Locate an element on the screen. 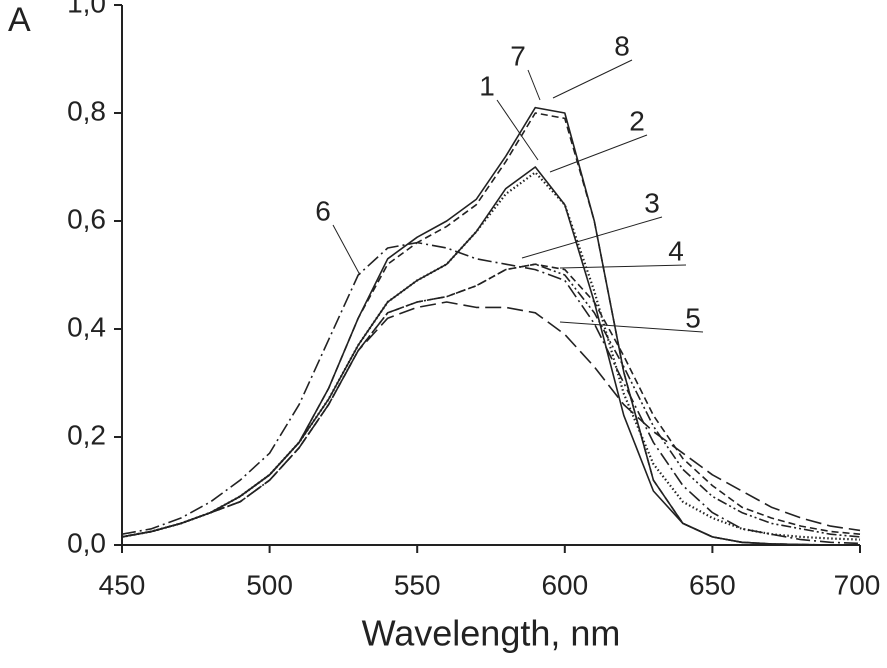  y-tick-label: 1,0 is located at coordinates (86, 9).